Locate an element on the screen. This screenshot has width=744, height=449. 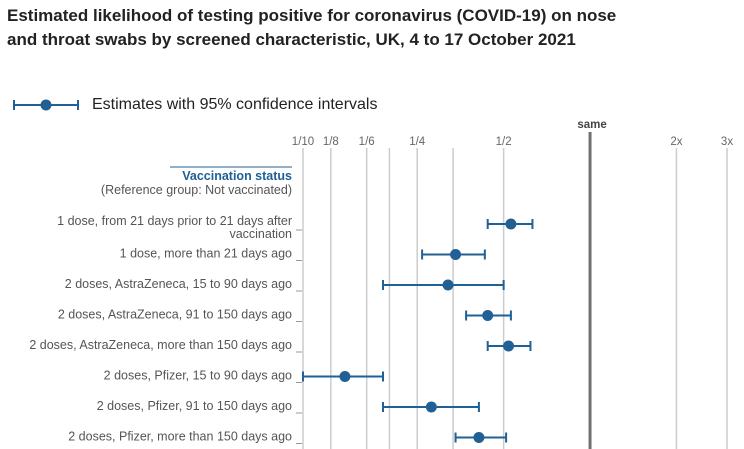
legend-marker-icon is located at coordinates (46, 105).